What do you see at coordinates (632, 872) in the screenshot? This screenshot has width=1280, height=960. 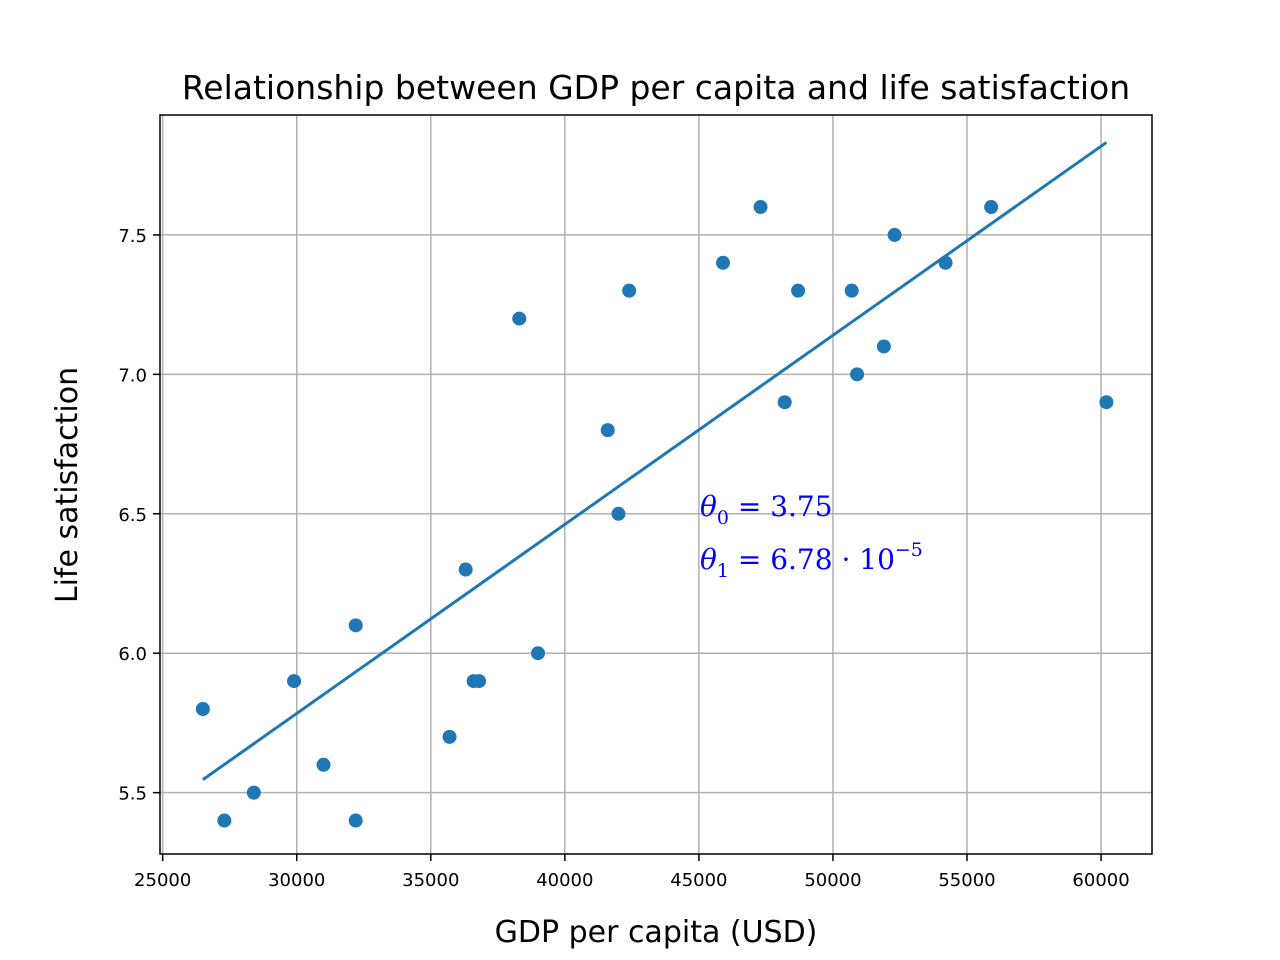 I see `x-axis-ticks: 25000 30000 35000 40000 45000 50000 55000 60000` at bounding box center [632, 872].